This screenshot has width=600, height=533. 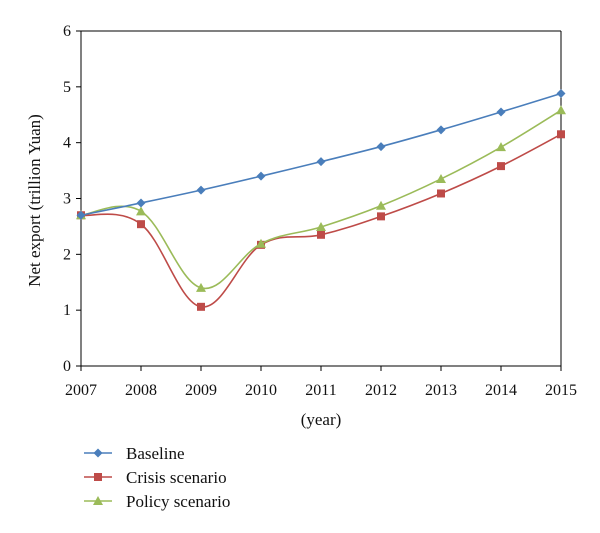 What do you see at coordinates (67, 87) in the screenshot?
I see `y-tick-label: 5` at bounding box center [67, 87].